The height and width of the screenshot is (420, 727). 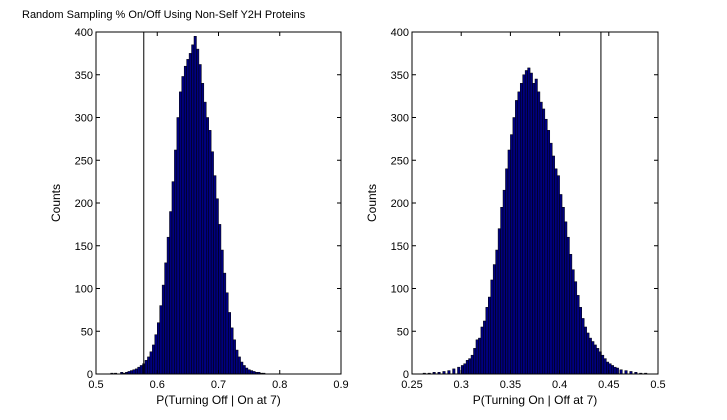 I want to click on x-tick-label: 0.25, so click(x=411, y=385).